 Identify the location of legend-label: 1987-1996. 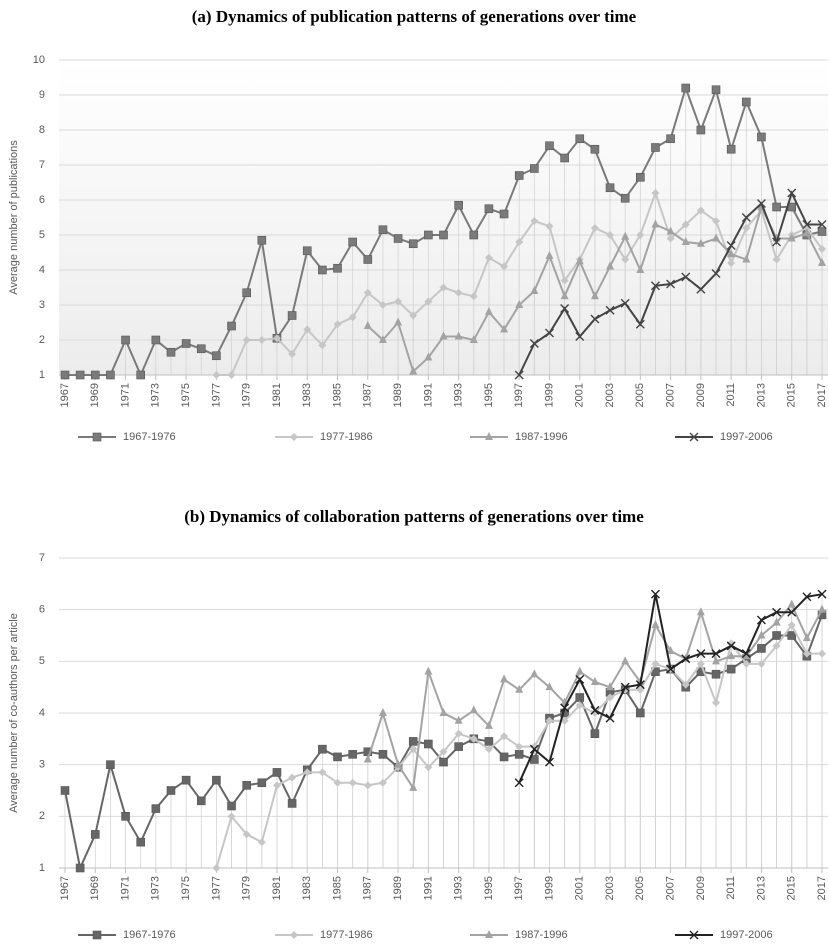
(541, 935).